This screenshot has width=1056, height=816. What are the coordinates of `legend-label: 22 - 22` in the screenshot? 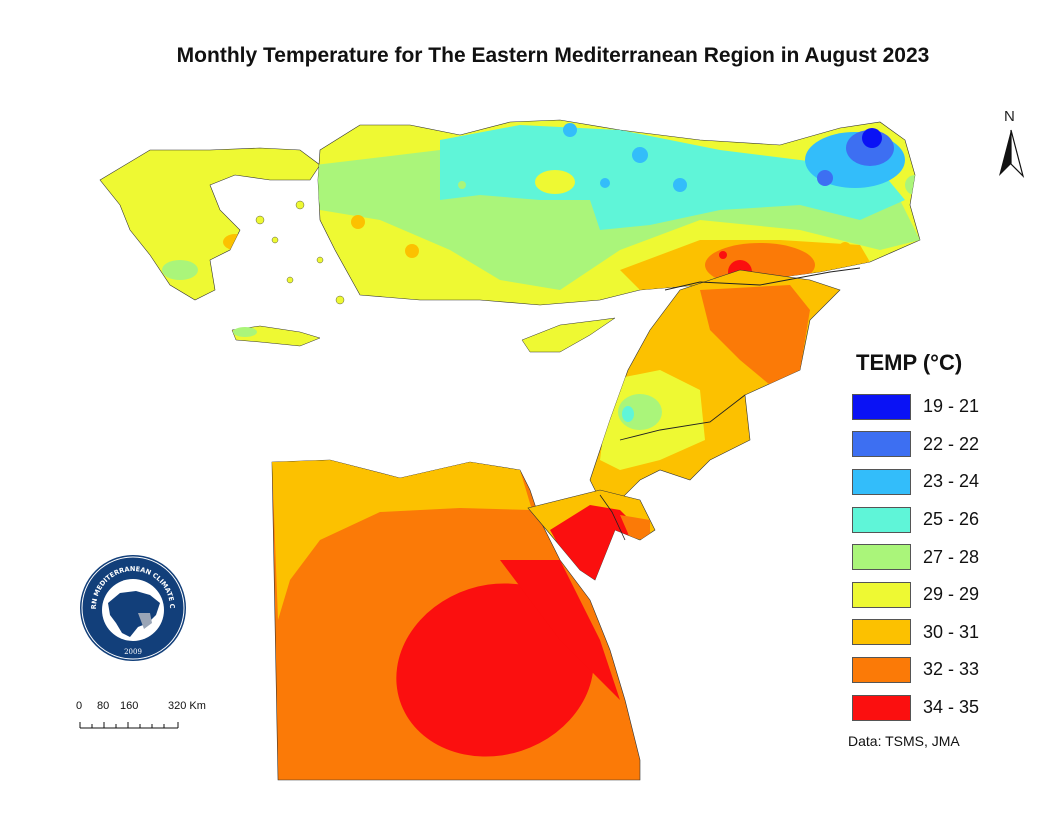 It's located at (951, 443).